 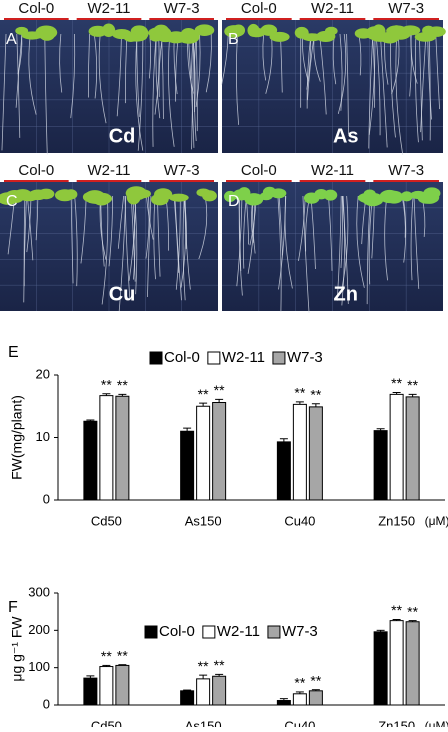 I want to click on y-tick-label: 0, so click(x=46, y=498).